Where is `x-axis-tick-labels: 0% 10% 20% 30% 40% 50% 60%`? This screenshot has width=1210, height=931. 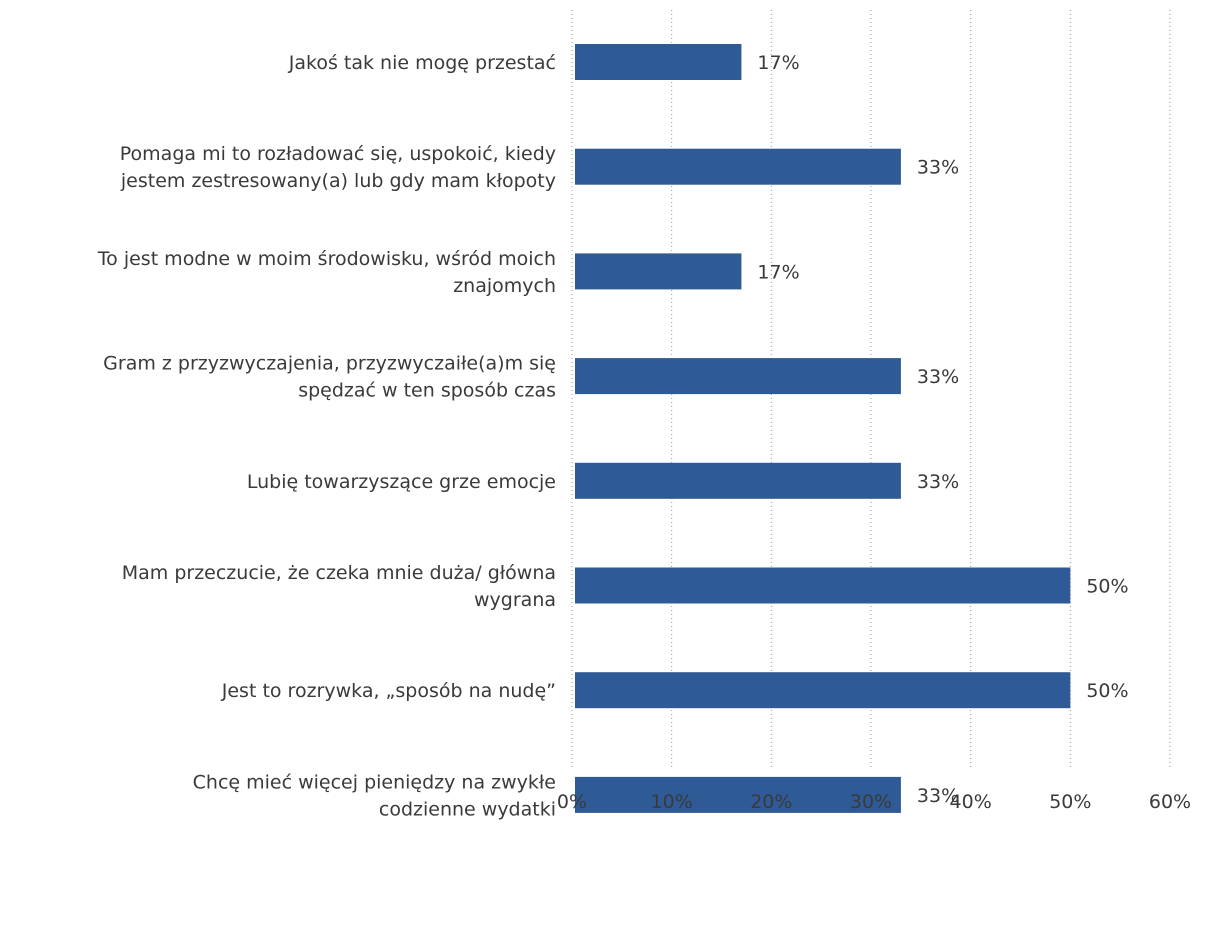 x-axis-tick-labels: 0% 10% 20% 30% 40% 50% 60% is located at coordinates (874, 802).